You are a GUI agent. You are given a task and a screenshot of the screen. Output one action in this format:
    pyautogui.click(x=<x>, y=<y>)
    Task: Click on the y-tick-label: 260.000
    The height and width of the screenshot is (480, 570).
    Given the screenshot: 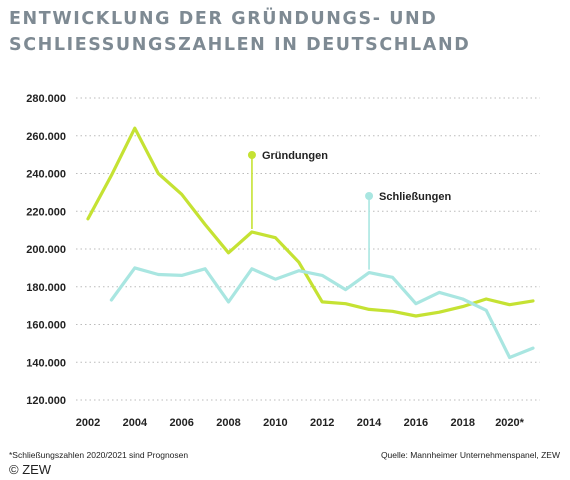 What is the action you would take?
    pyautogui.click(x=46, y=137)
    